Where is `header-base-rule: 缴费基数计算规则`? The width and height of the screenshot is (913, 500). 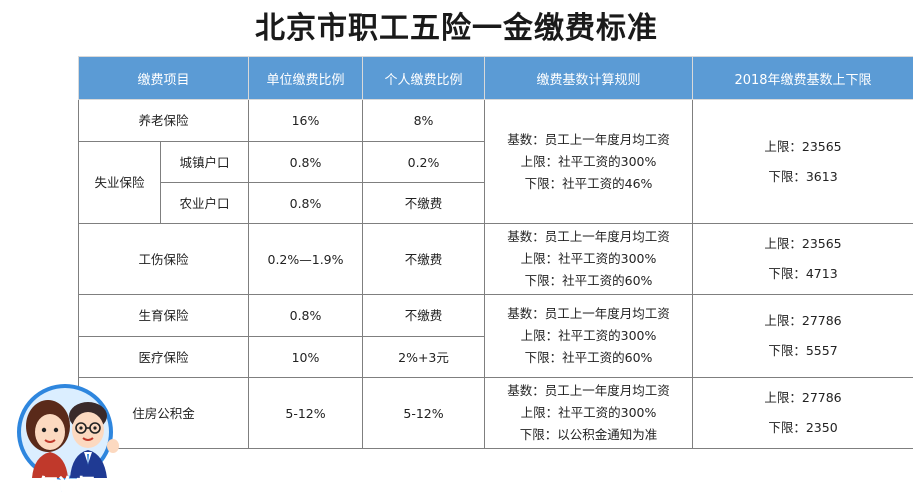 header-base-rule: 缴费基数计算规则 is located at coordinates (589, 78).